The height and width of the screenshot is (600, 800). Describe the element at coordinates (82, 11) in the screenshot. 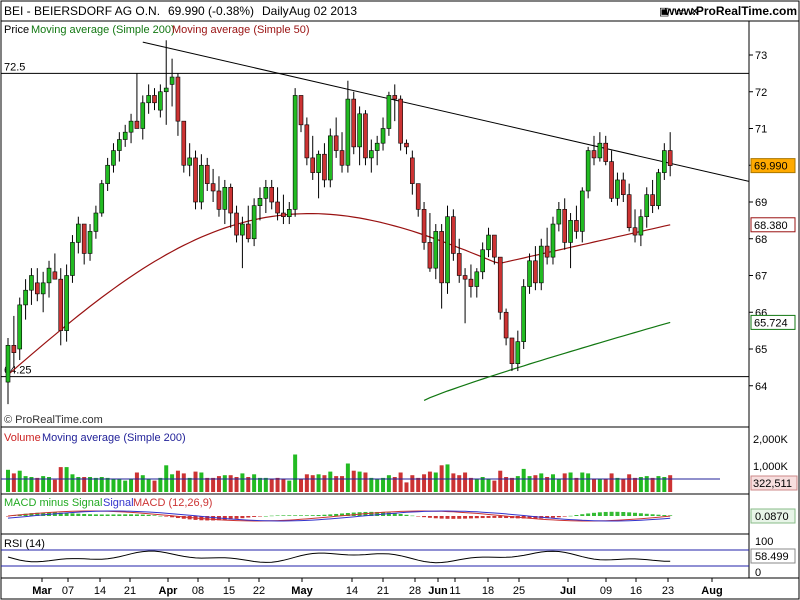

I see `symbol-name: BEI - BEIERSDORF AG O.N.` at that location.